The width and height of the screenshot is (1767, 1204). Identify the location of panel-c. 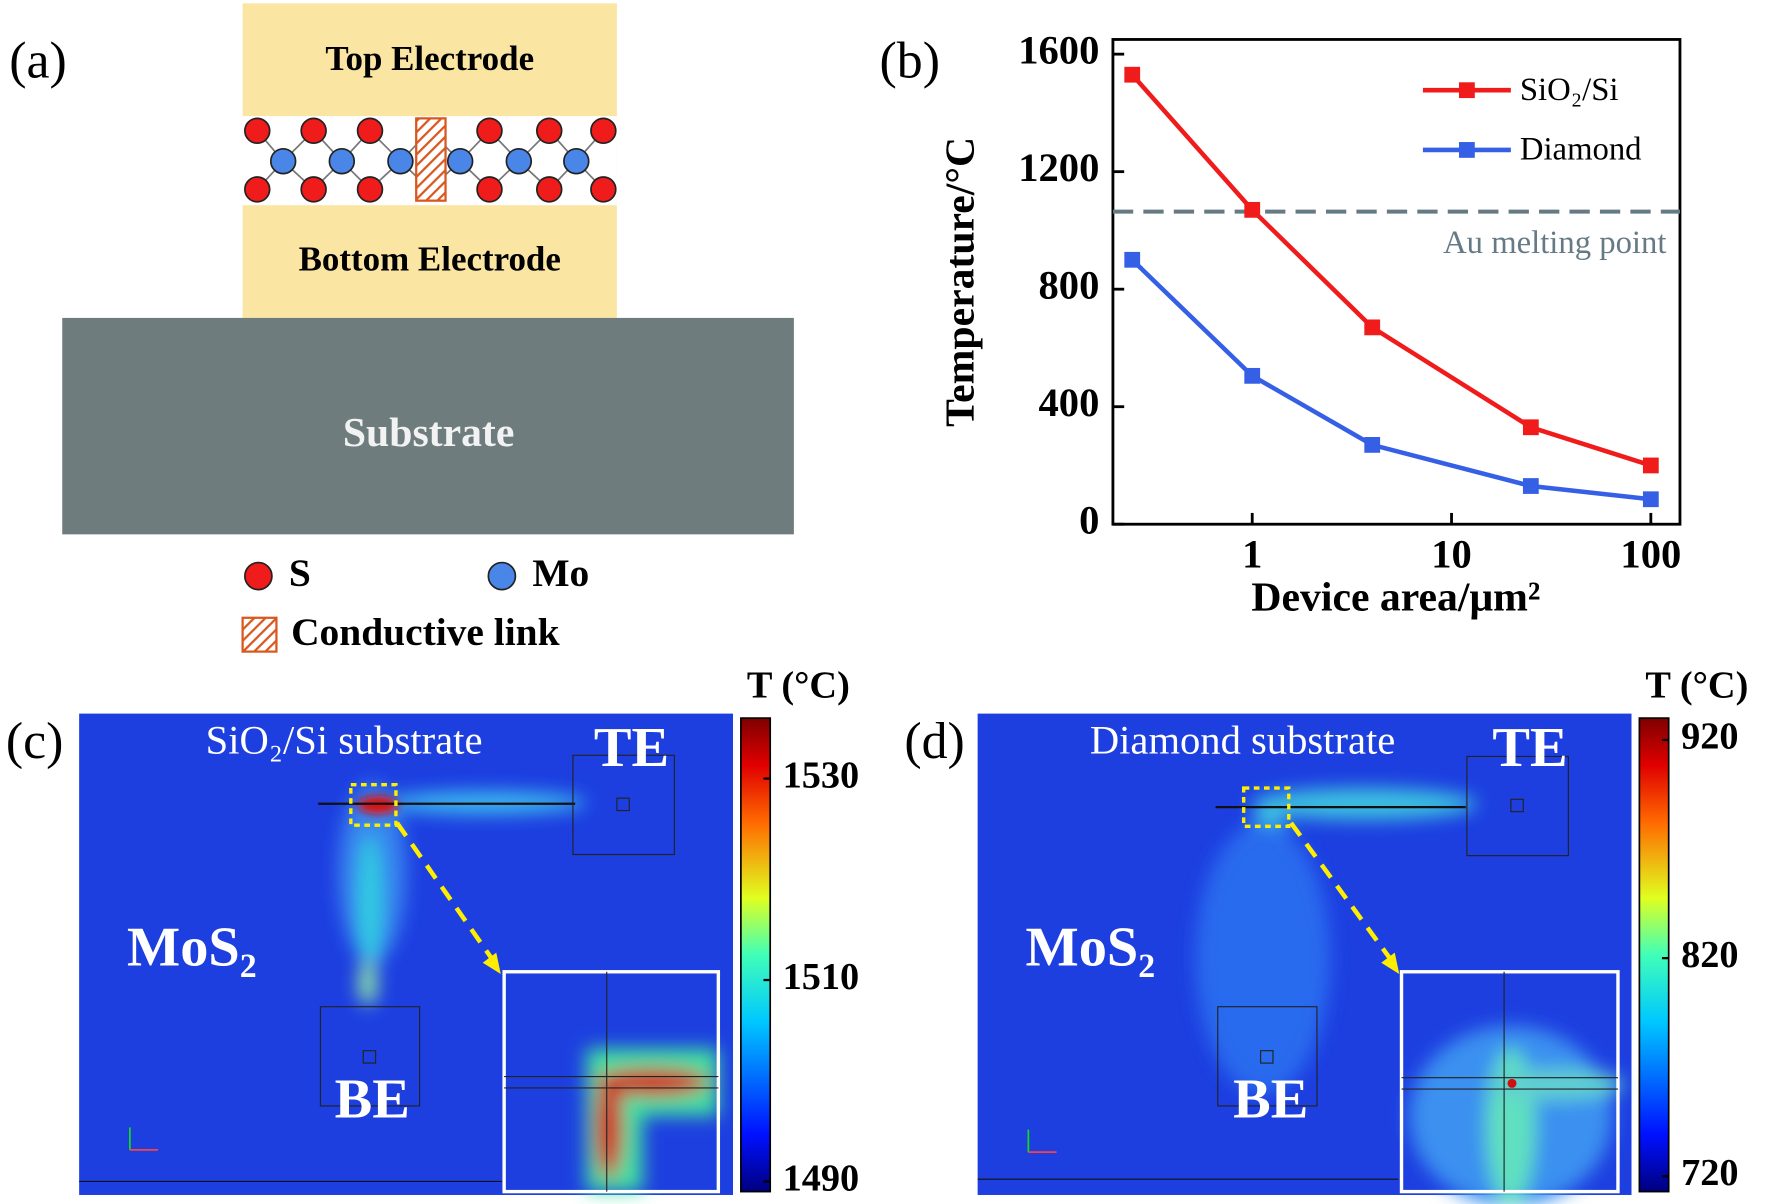
(406, 954).